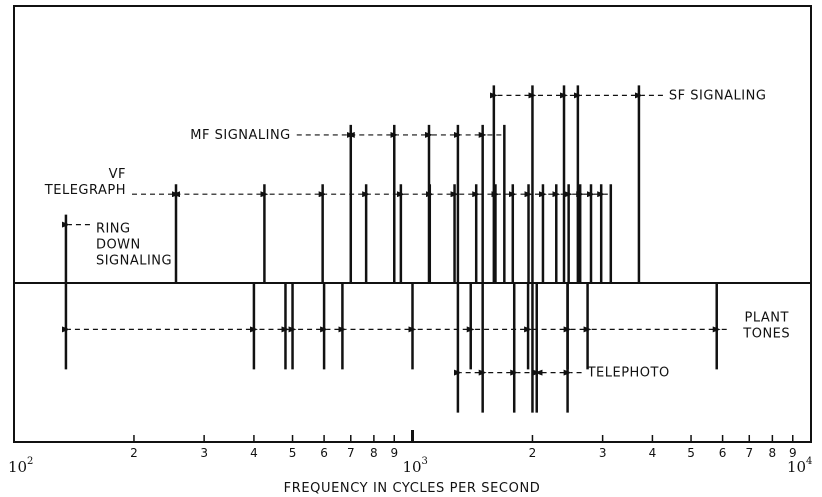 The height and width of the screenshot is (497, 822). Describe the element at coordinates (113, 229) in the screenshot. I see `ring-down-signaling-label: RING` at that location.